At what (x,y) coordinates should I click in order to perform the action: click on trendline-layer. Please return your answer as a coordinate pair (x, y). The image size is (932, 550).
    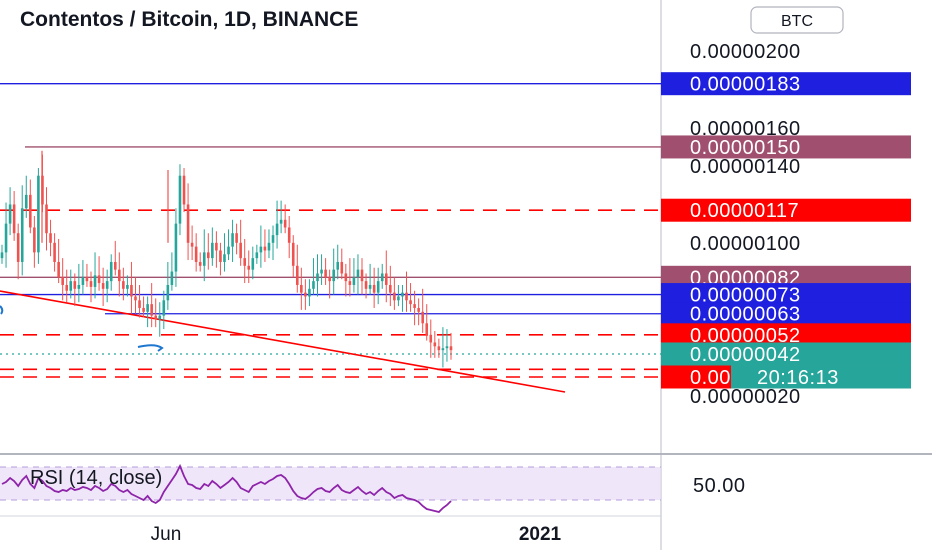
    Looking at the image, I should click on (283, 341).